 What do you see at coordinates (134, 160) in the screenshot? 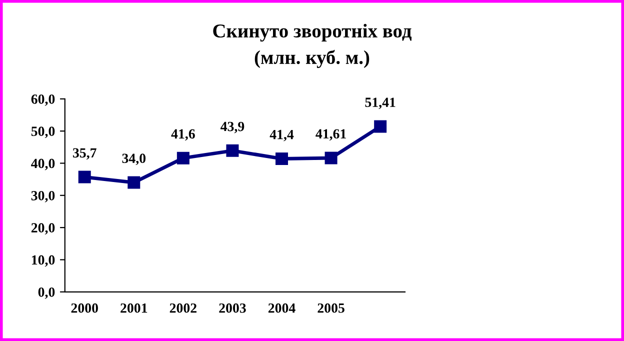
I see `data-label: 34,0` at bounding box center [134, 160].